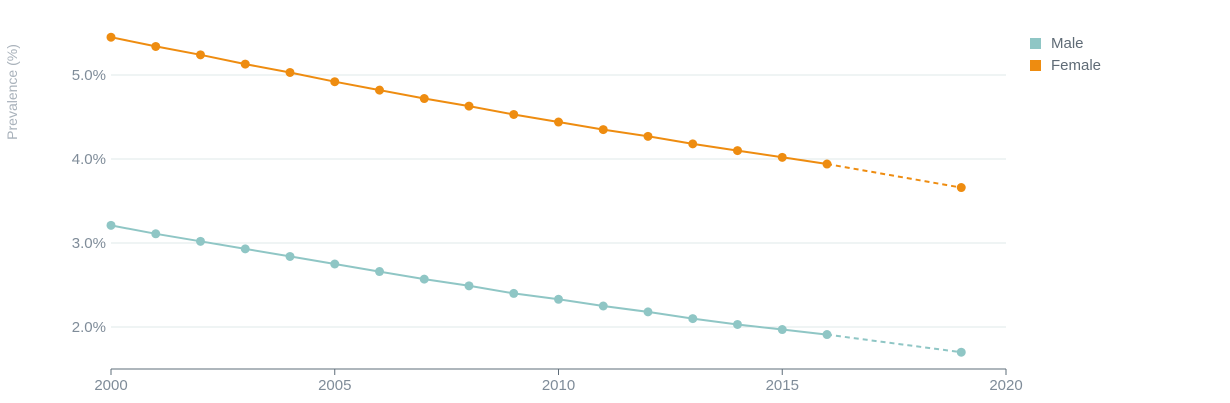  Describe the element at coordinates (89, 327) in the screenshot. I see `y-tick-label: 2.0%` at that location.